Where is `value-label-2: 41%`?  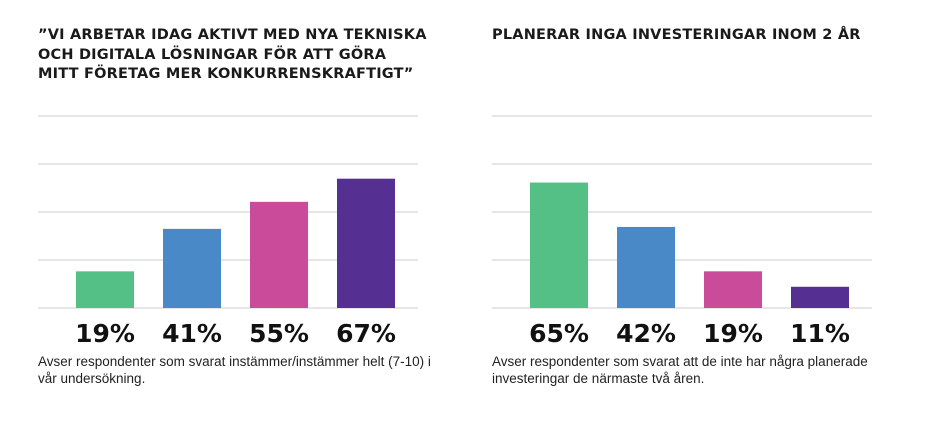
value-label-2: 41% is located at coordinates (192, 333).